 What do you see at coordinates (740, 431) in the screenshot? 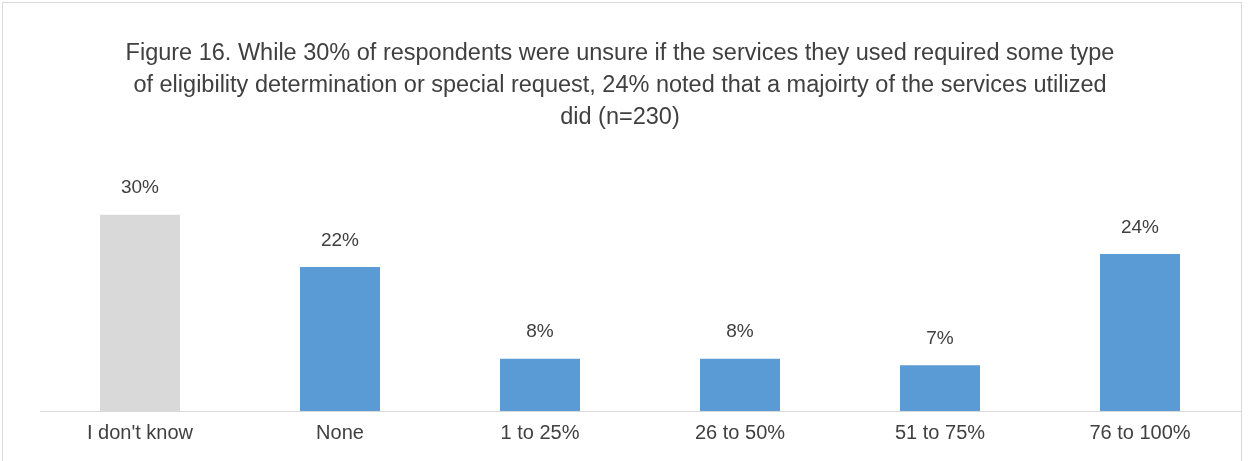
I see `x-tick-label: 26 to 50%` at bounding box center [740, 431].